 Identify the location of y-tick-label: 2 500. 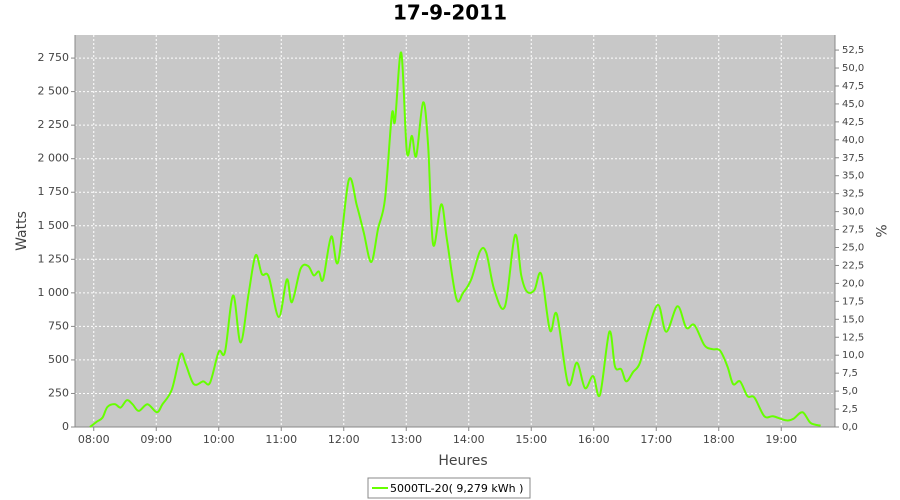
(54, 91).